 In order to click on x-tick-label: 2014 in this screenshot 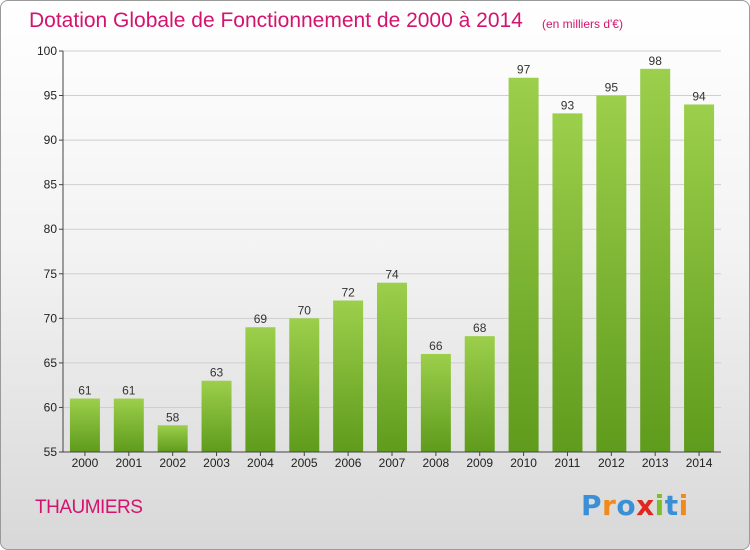, I will do `click(699, 463)`.